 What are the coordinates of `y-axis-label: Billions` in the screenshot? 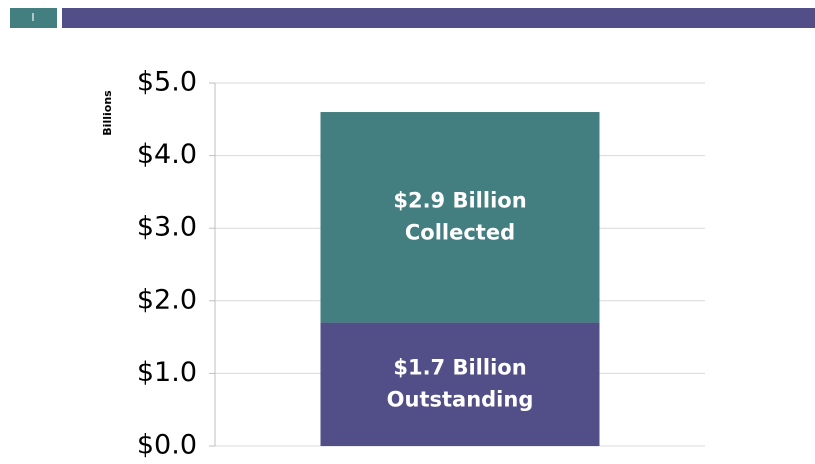 It's located at (107, 113).